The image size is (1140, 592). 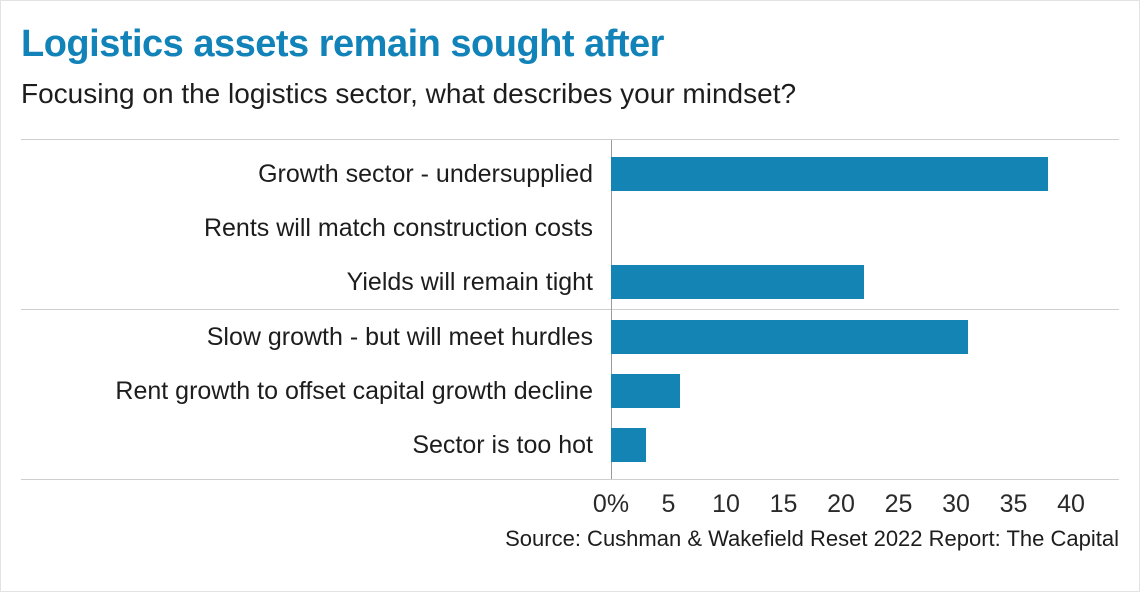 I want to click on x-axis-tick: 5, so click(x=668, y=504).